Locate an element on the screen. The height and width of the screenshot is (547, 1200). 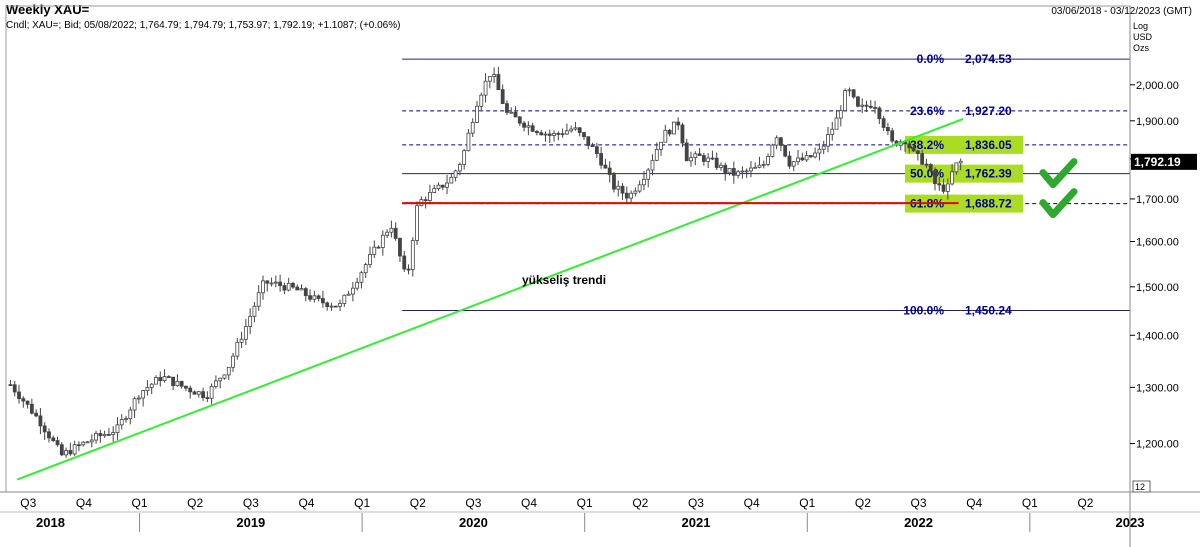
fib-highlight-box is located at coordinates (964, 203).